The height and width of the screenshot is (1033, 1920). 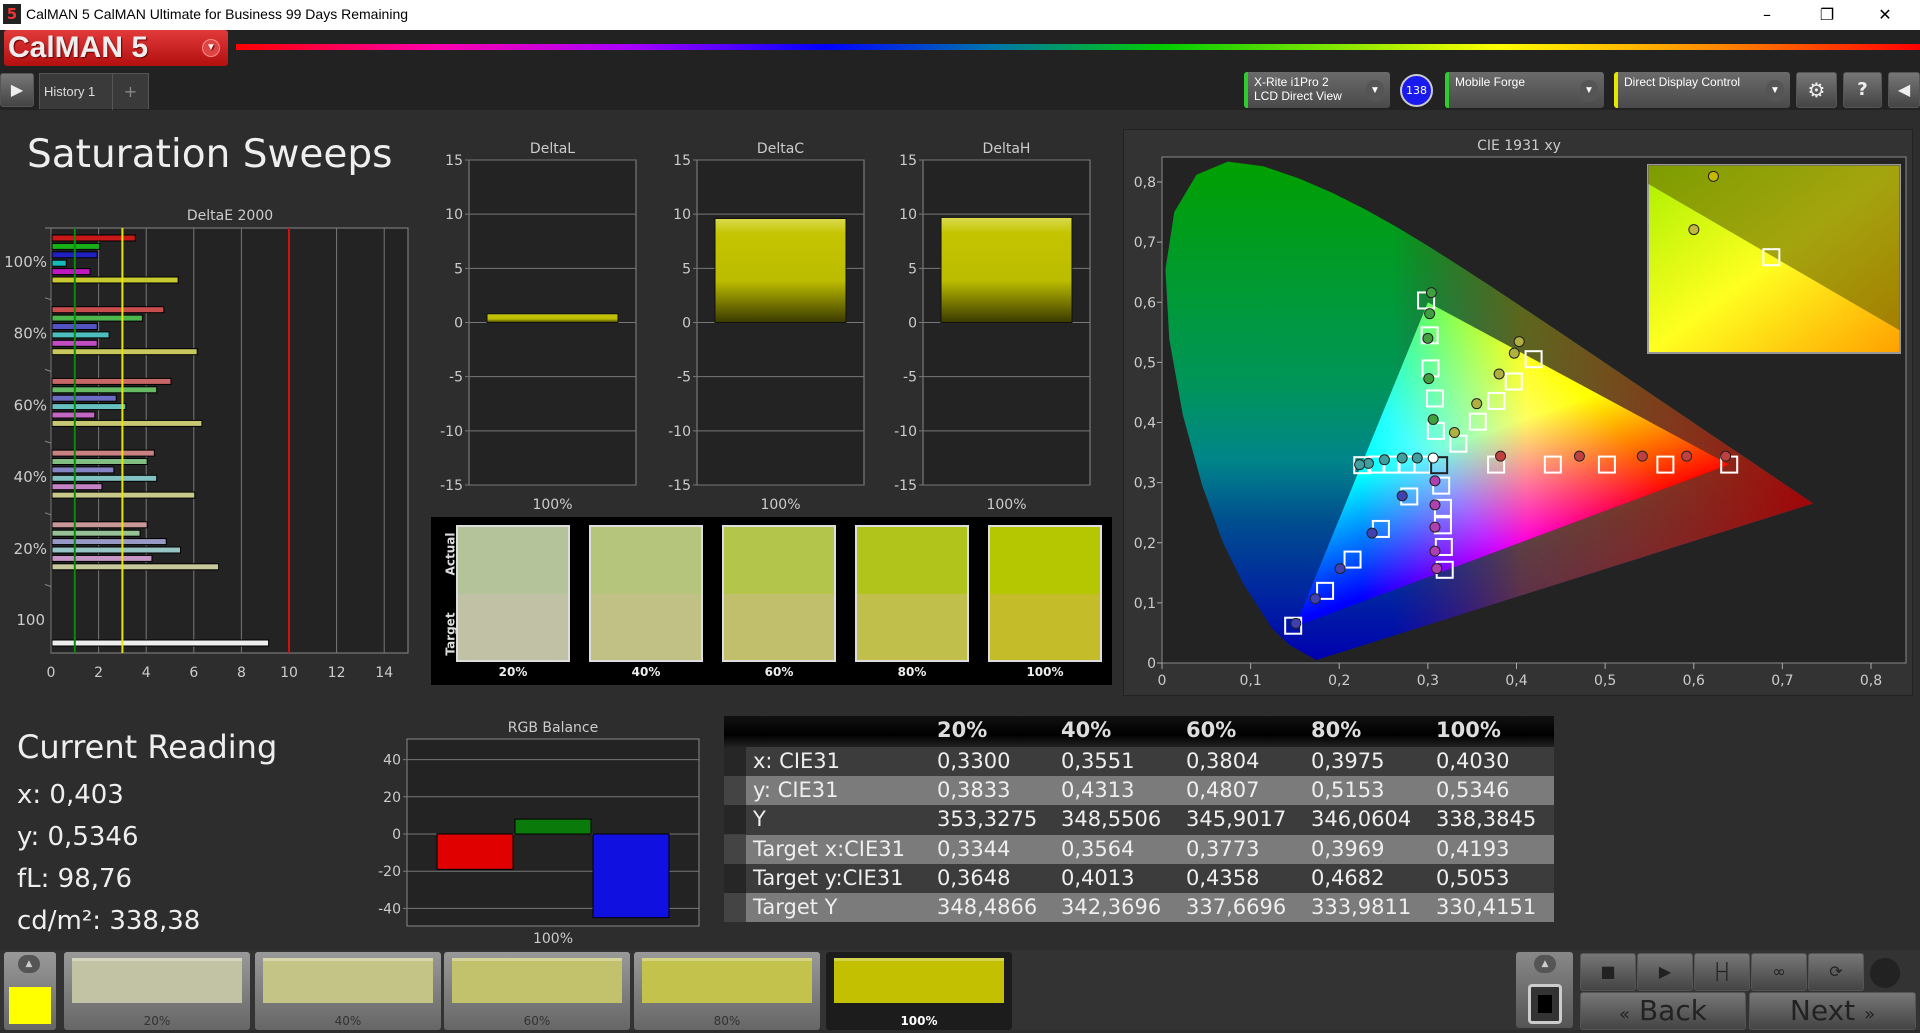 What do you see at coordinates (727, 991) in the screenshot?
I see `sweep-point-80: 80%` at bounding box center [727, 991].